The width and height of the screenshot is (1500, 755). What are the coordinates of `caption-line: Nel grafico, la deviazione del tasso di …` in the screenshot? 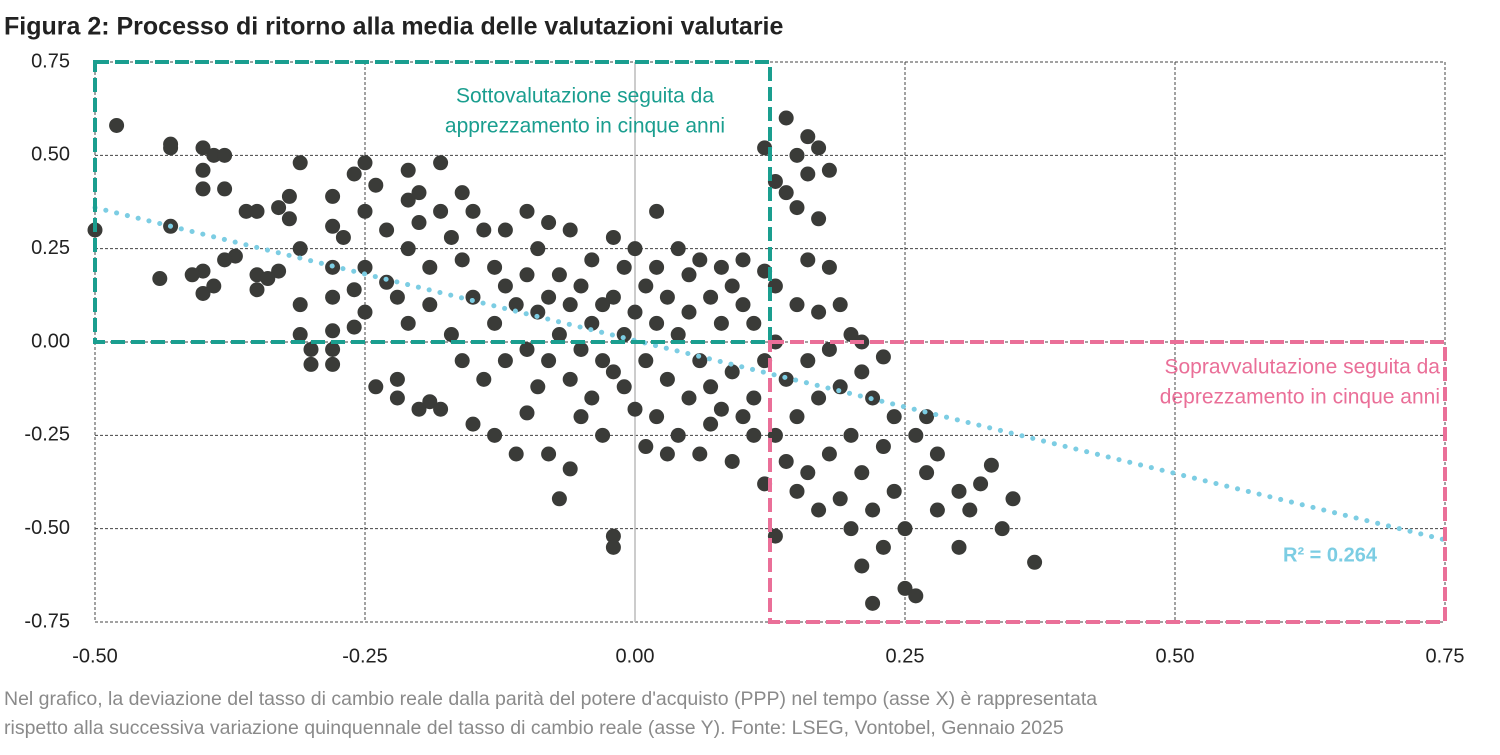 It's located at (550, 699).